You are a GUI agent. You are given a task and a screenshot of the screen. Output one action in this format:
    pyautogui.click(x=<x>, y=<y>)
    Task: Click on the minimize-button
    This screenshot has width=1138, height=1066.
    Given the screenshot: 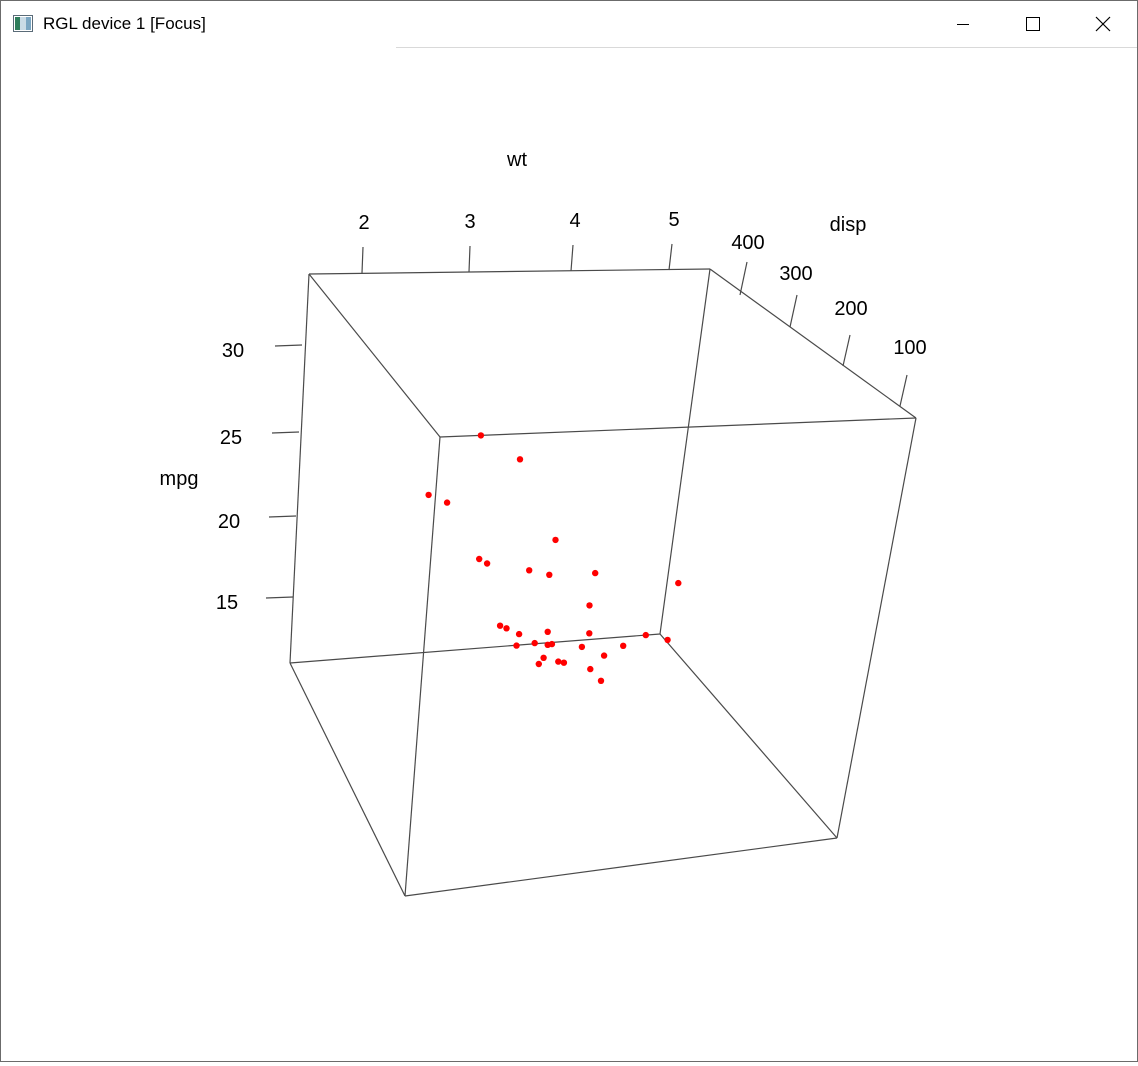 What is the action you would take?
    pyautogui.click(x=963, y=24)
    